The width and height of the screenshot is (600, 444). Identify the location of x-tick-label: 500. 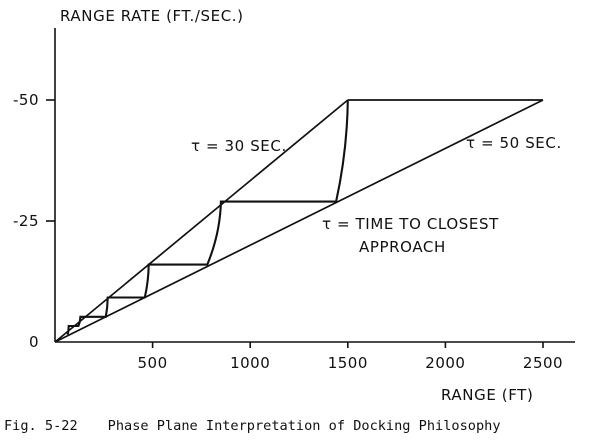
(153, 363).